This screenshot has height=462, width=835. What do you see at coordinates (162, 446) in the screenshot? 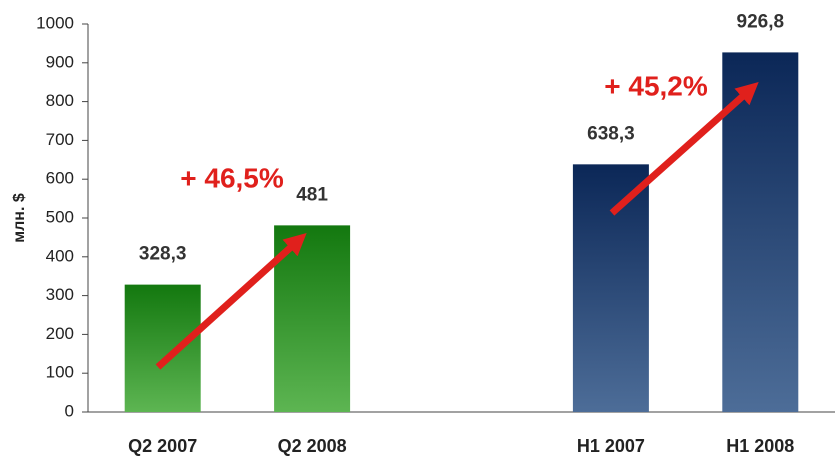
I see `x-tick-label: Q2 2007` at bounding box center [162, 446].